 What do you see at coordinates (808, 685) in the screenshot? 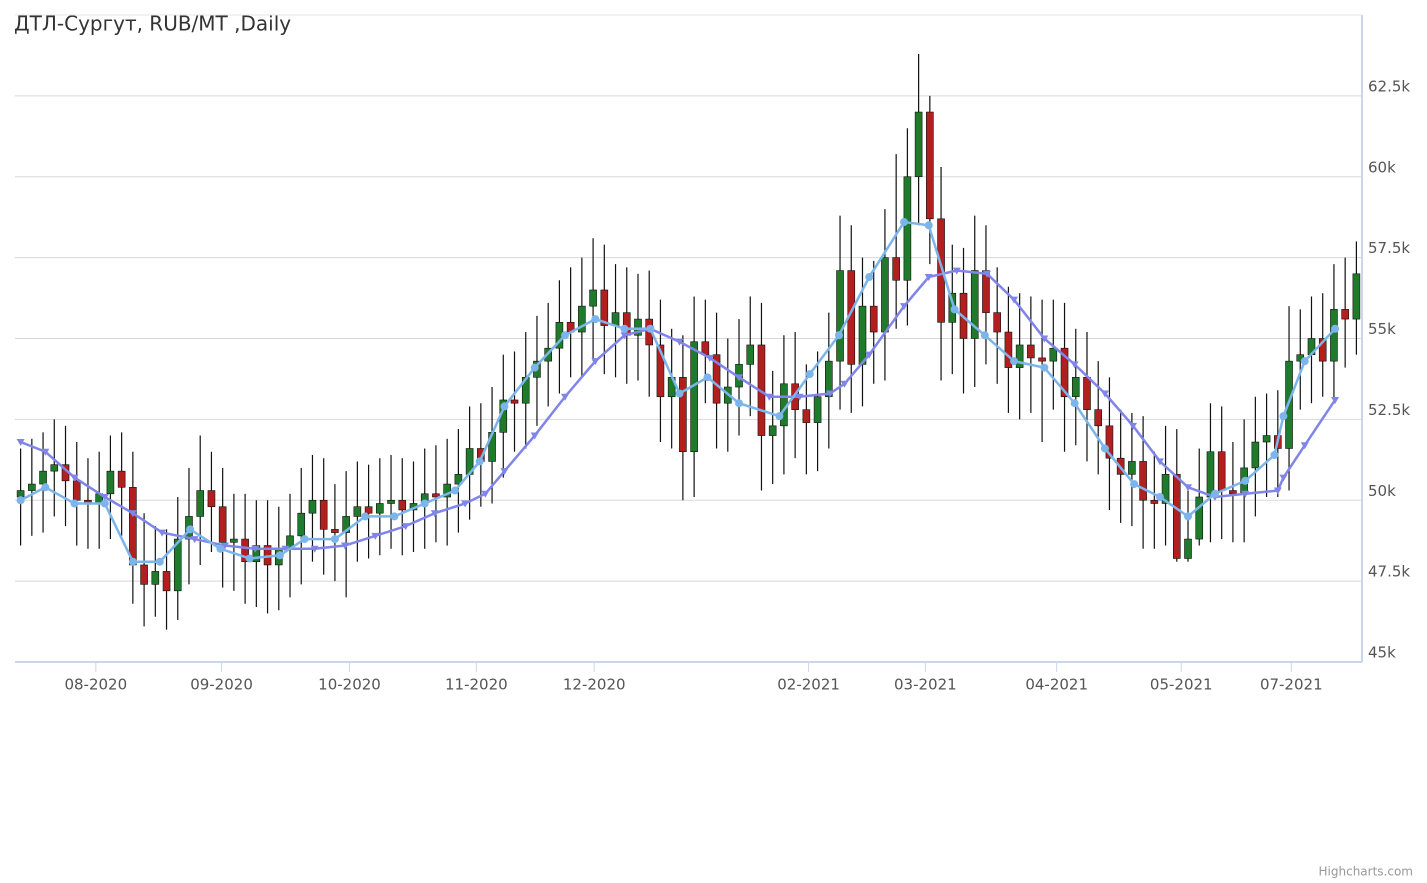
I see `x-tick-label: 02-2021` at bounding box center [808, 685].